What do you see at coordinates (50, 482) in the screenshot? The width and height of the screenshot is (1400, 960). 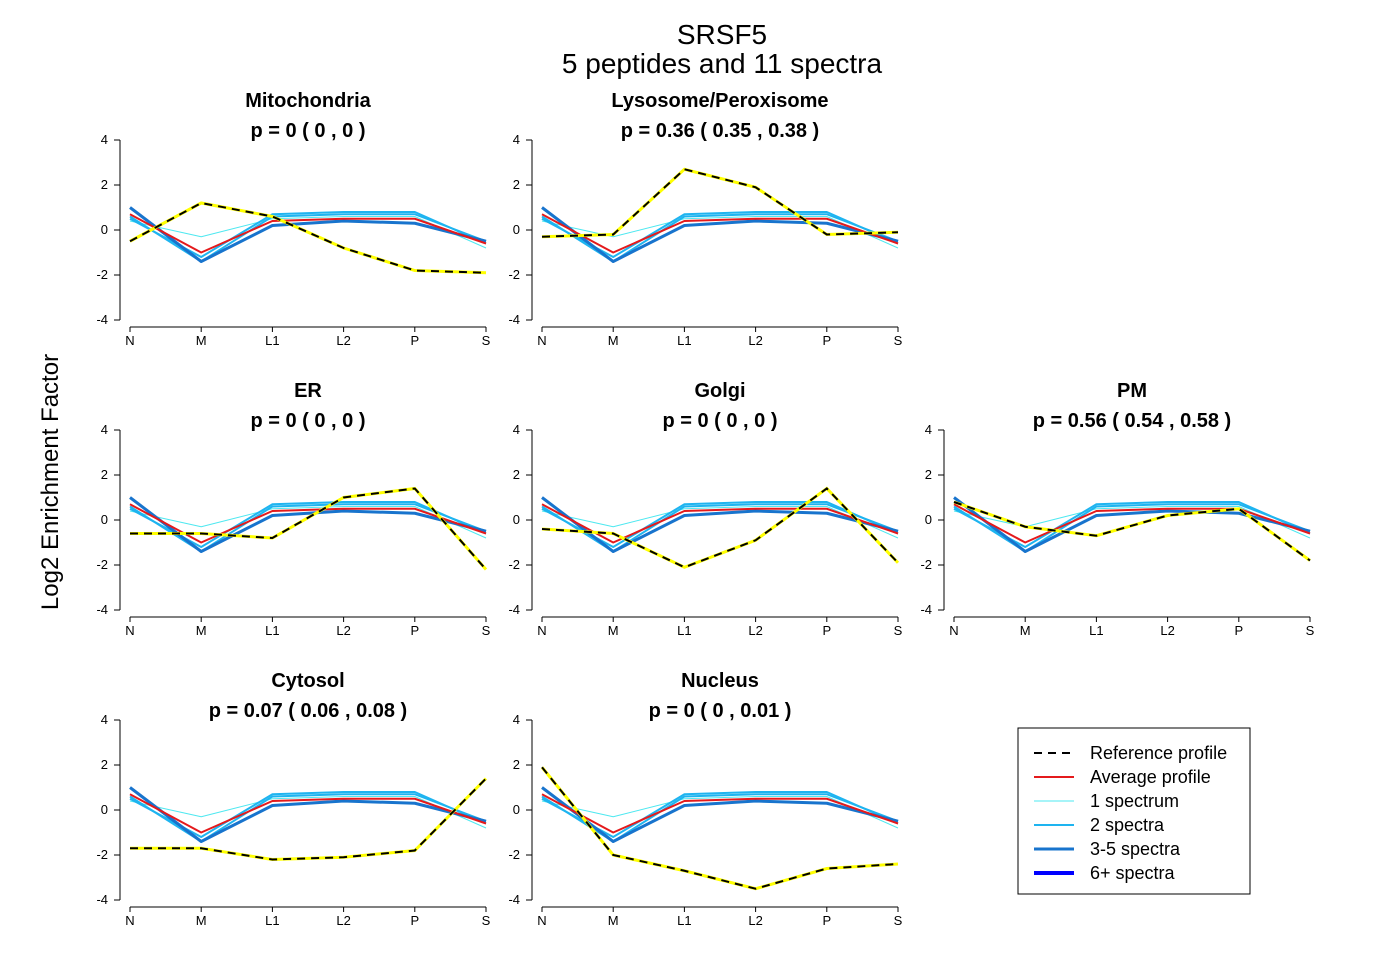 I see `y-axis-label: Log2 Enrichment Factor` at bounding box center [50, 482].